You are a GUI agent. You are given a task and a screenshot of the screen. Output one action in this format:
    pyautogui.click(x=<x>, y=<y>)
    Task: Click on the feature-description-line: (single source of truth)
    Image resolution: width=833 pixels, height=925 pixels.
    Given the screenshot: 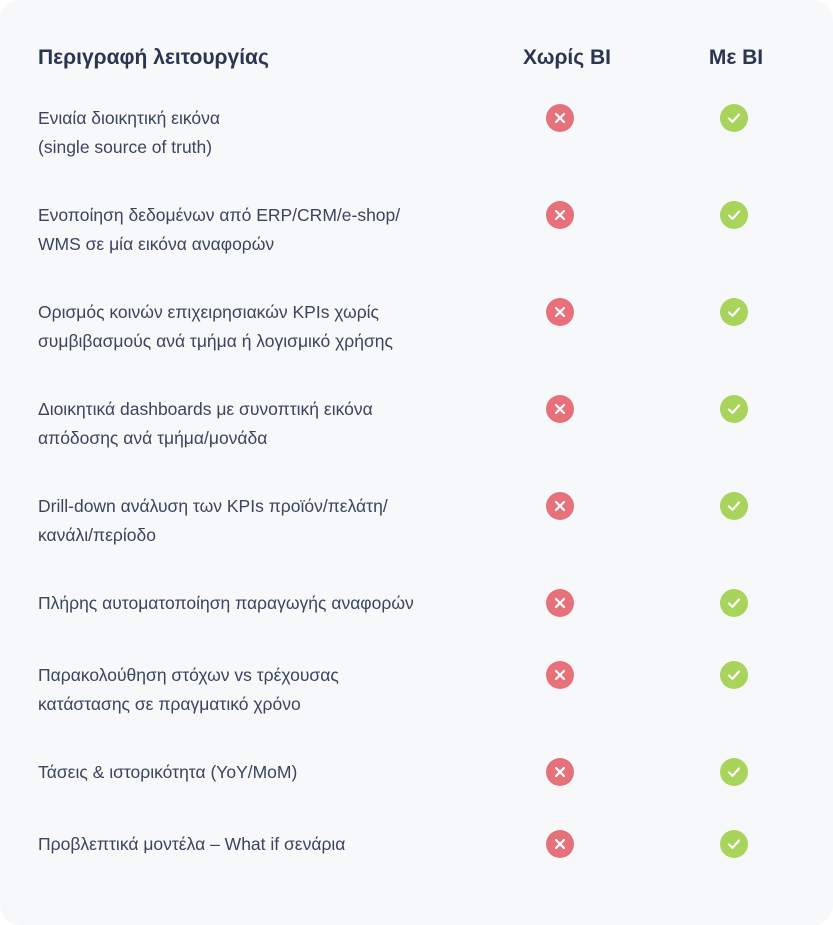 What is the action you would take?
    pyautogui.click(x=125, y=147)
    